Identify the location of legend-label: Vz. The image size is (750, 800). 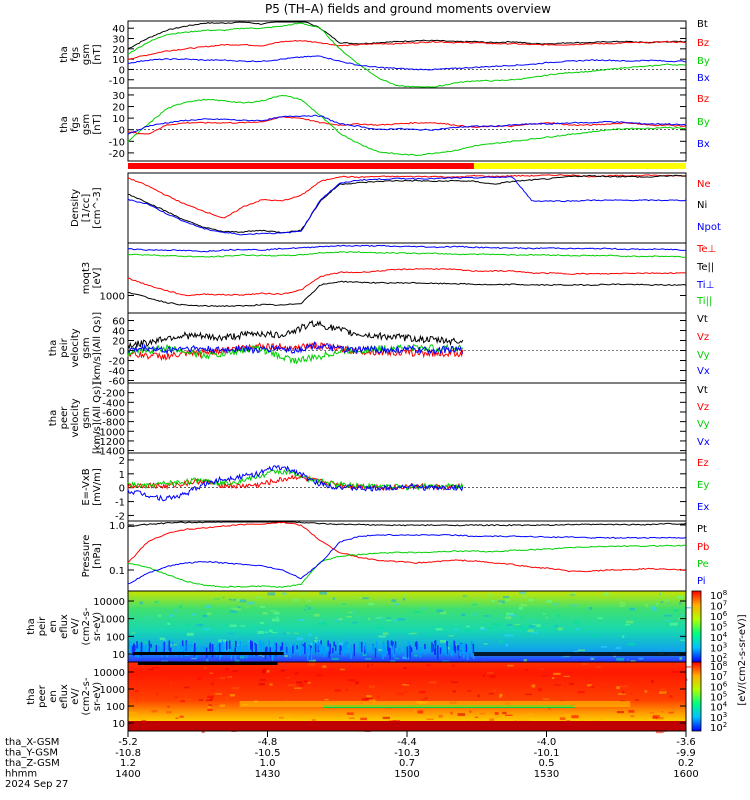
(703, 407).